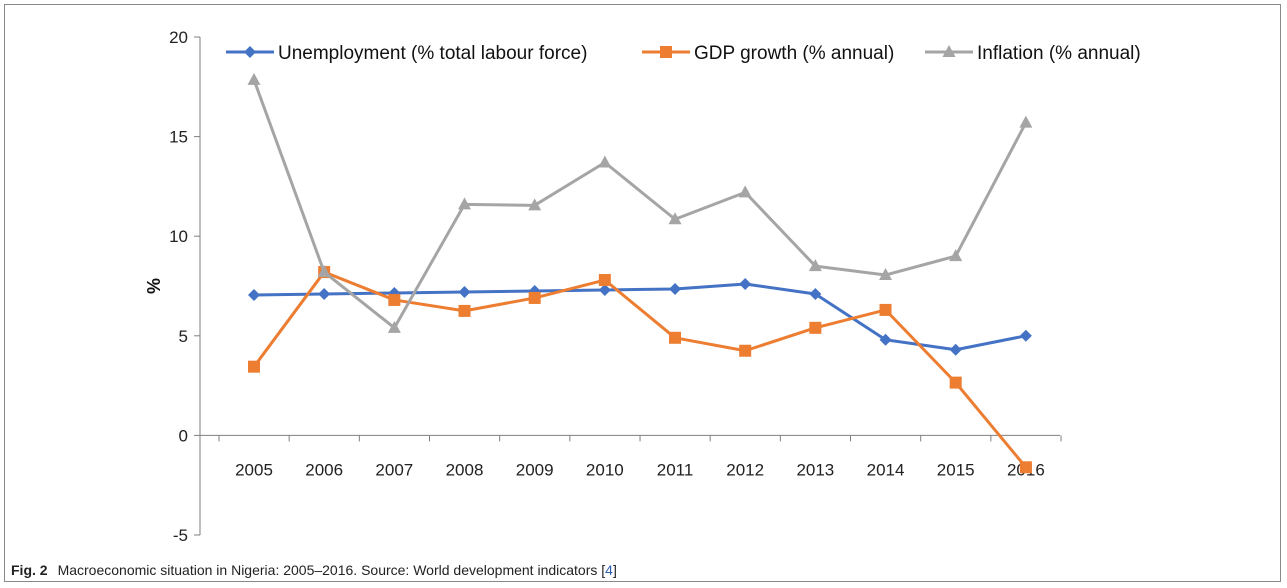 The image size is (1287, 588). I want to click on legend-entry-2: GDP growth (% annual), so click(768, 53).